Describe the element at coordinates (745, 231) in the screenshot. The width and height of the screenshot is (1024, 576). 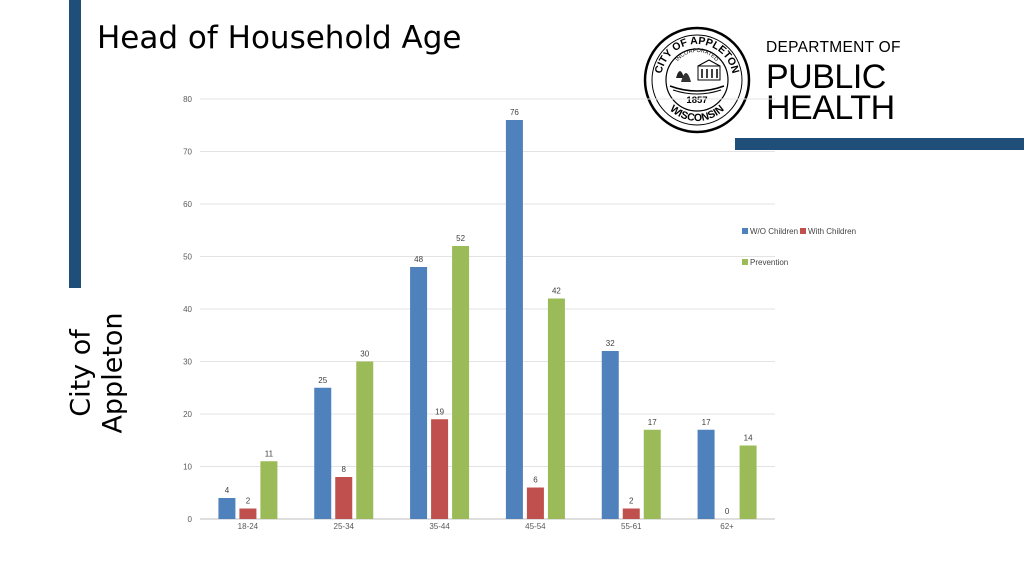
I see `legend-swatch-wo-children` at that location.